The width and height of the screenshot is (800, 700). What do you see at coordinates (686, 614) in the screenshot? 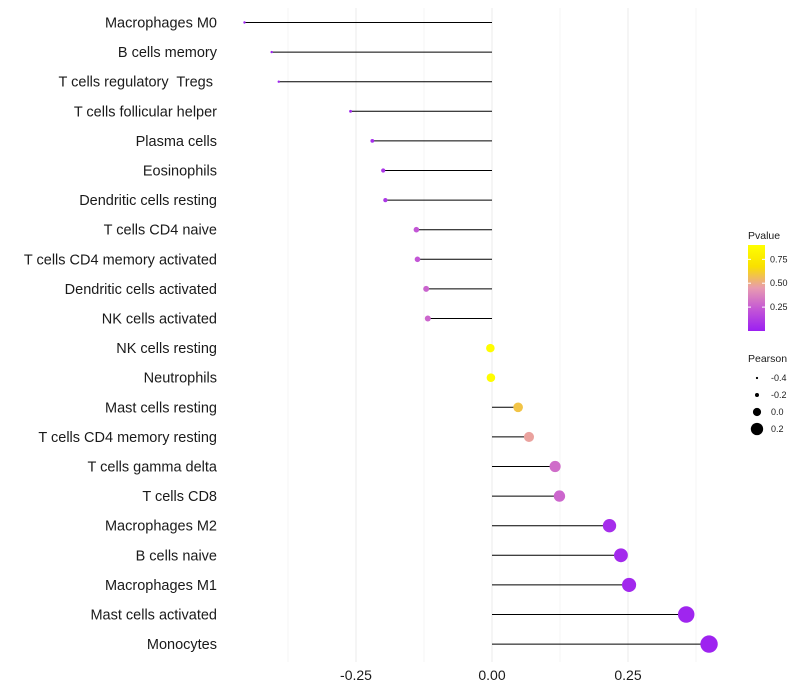
I see `data-point: Mast cells activated` at bounding box center [686, 614].